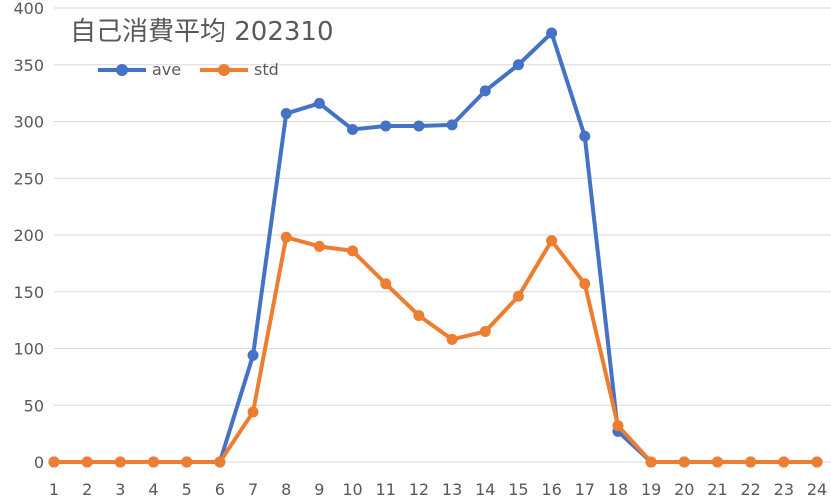  I want to click on x-tick-label: 11, so click(386, 489).